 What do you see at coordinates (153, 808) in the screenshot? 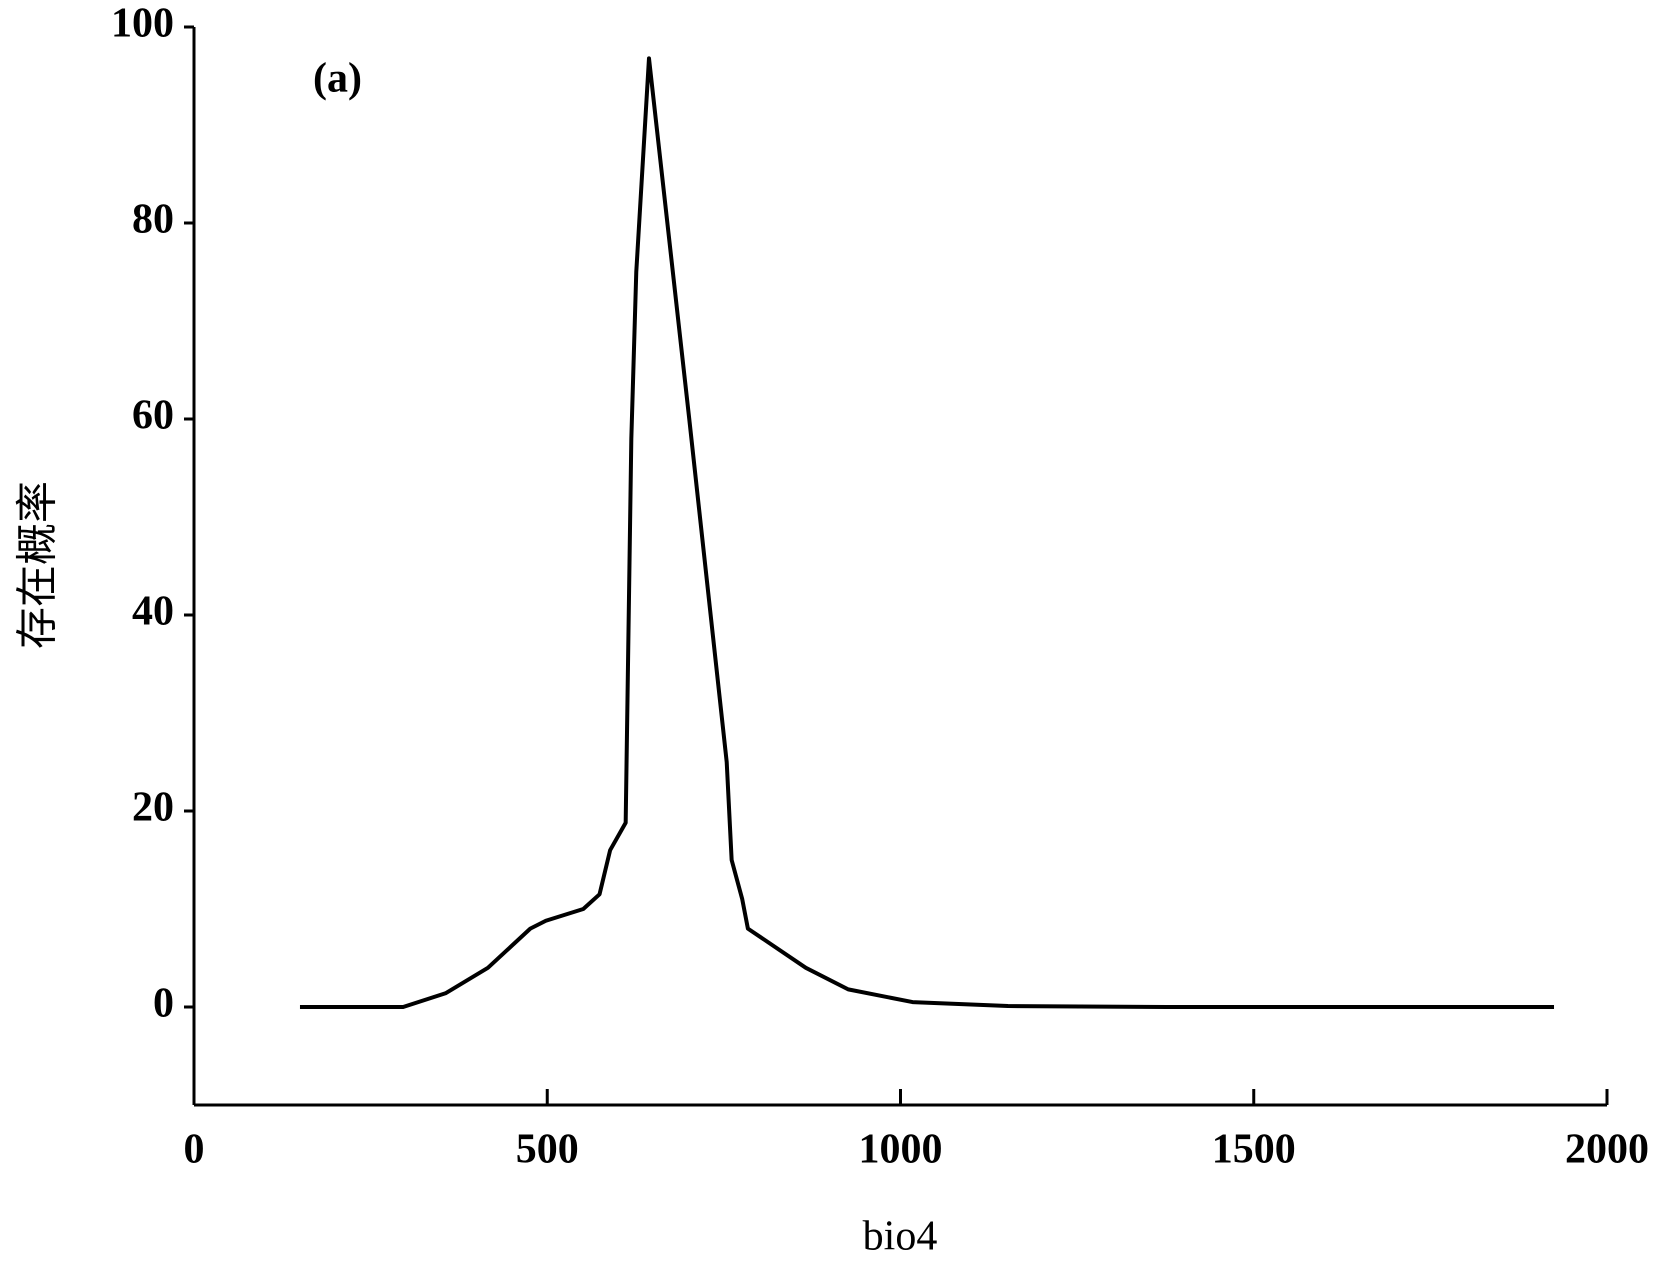
I see `y-tick-label: 20` at bounding box center [153, 808].